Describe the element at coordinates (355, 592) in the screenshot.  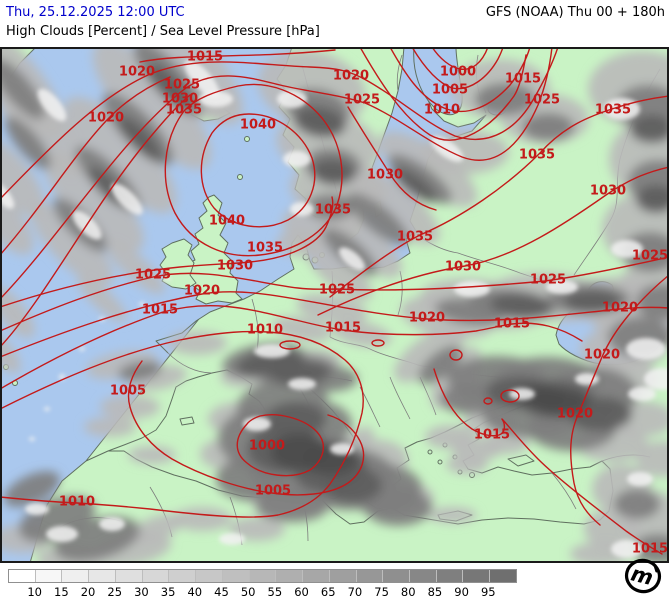
I see `legend-tick-label: 70` at that location.